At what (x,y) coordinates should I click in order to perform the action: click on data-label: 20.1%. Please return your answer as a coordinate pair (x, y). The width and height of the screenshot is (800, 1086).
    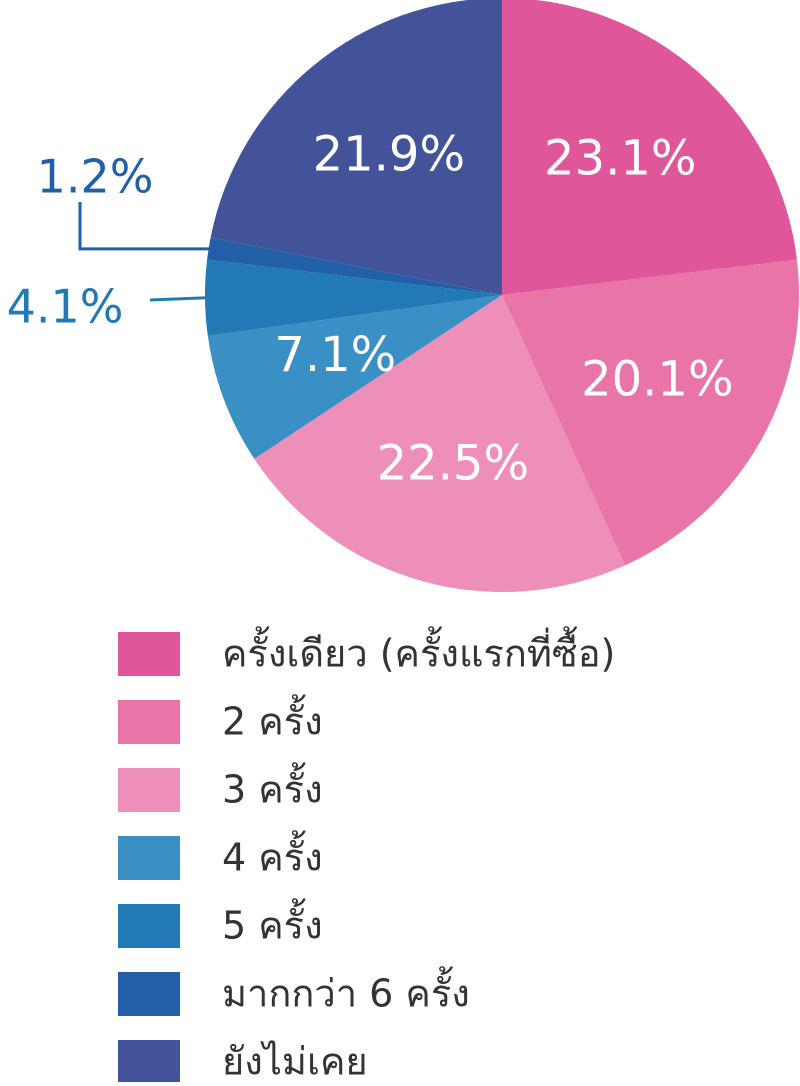
    Looking at the image, I should click on (657, 379).